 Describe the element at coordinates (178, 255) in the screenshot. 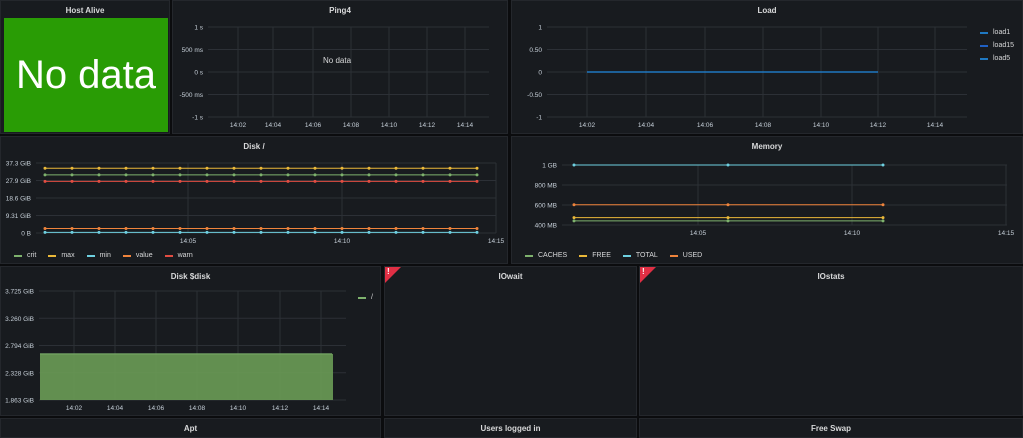

I see `legend-item-warn: warn` at that location.